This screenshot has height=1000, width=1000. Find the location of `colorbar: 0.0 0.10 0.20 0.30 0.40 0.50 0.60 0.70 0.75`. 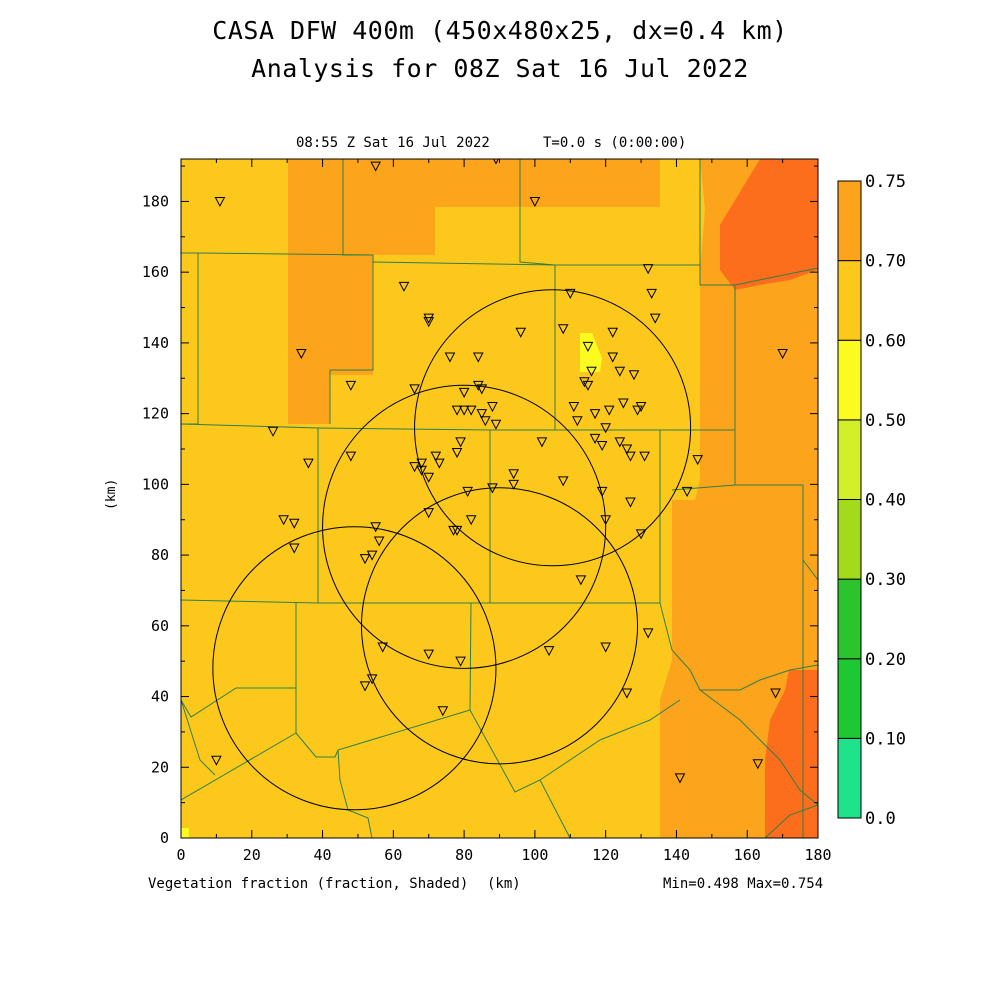

colorbar: 0.0 0.10 0.20 0.30 0.40 0.50 0.60 0.70 0.75 is located at coordinates (871, 500).